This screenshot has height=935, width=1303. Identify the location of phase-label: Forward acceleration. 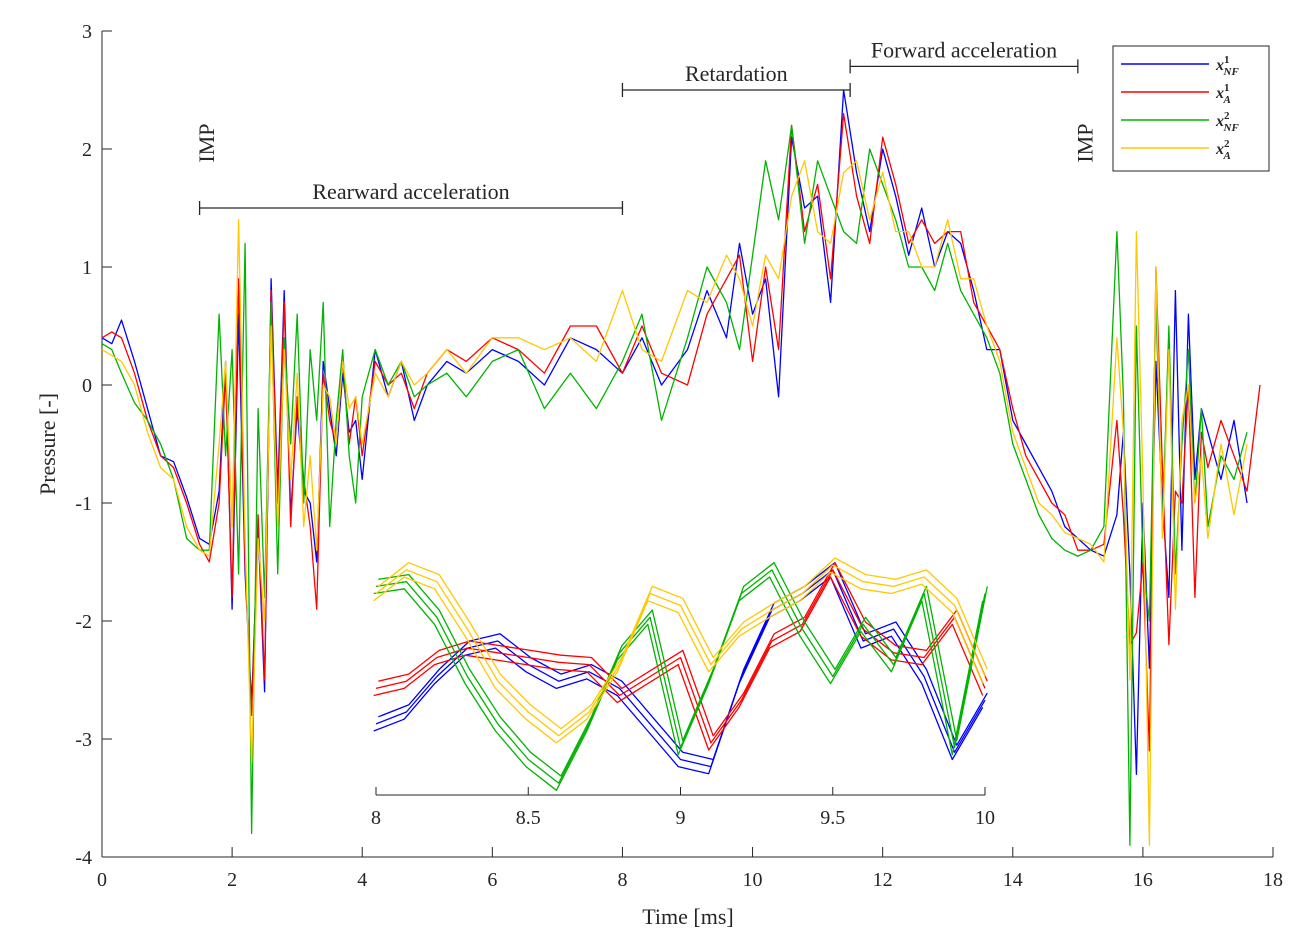
(964, 49).